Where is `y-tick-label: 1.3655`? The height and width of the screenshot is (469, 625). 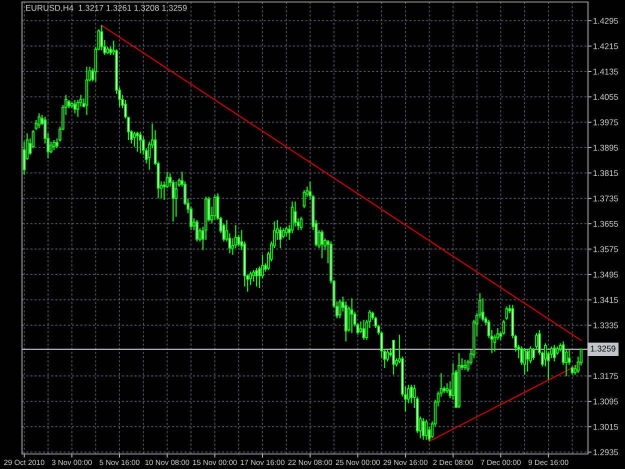 y-tick-label: 1.3655 is located at coordinates (605, 223).